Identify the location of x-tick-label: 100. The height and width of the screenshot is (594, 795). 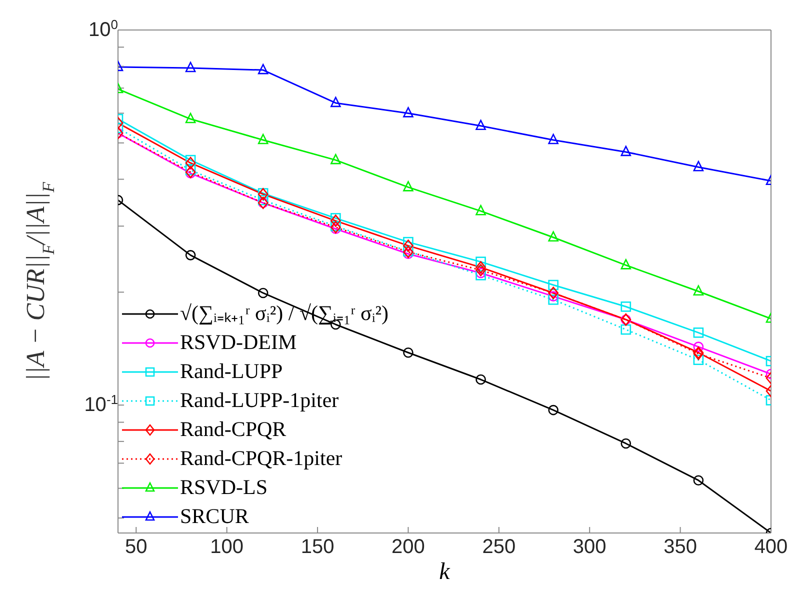
(227, 547).